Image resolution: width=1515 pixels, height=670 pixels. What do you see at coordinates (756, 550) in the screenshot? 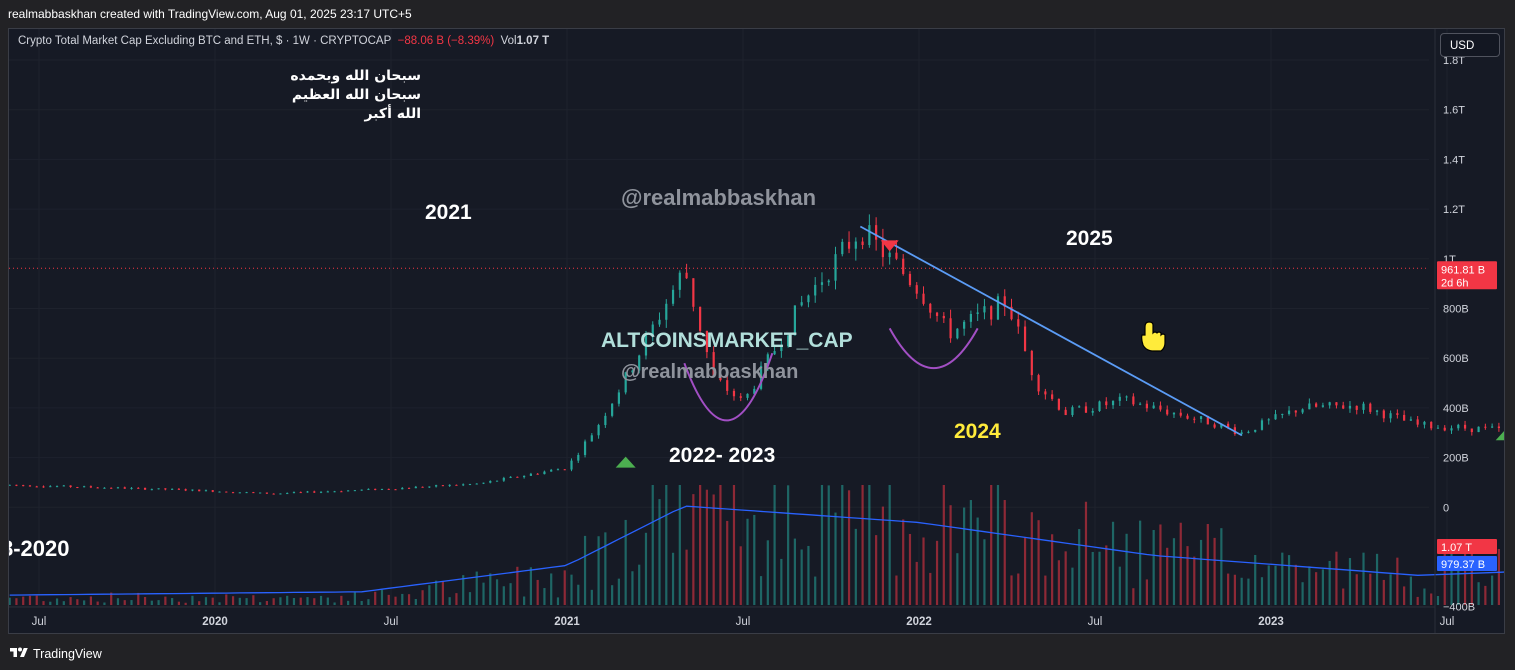
I see `volume-ma-line` at bounding box center [756, 550].